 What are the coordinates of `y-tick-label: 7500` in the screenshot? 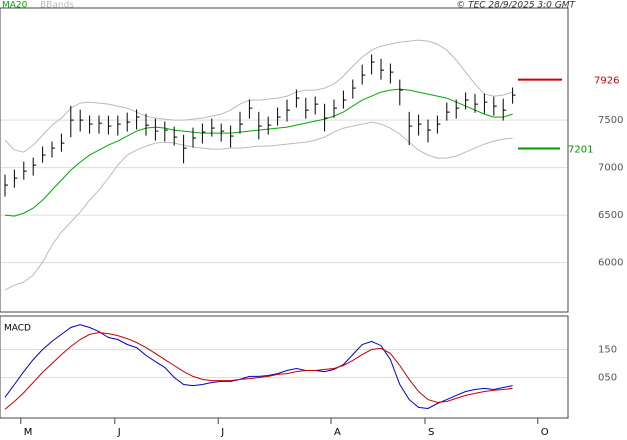 It's located at (610, 120).